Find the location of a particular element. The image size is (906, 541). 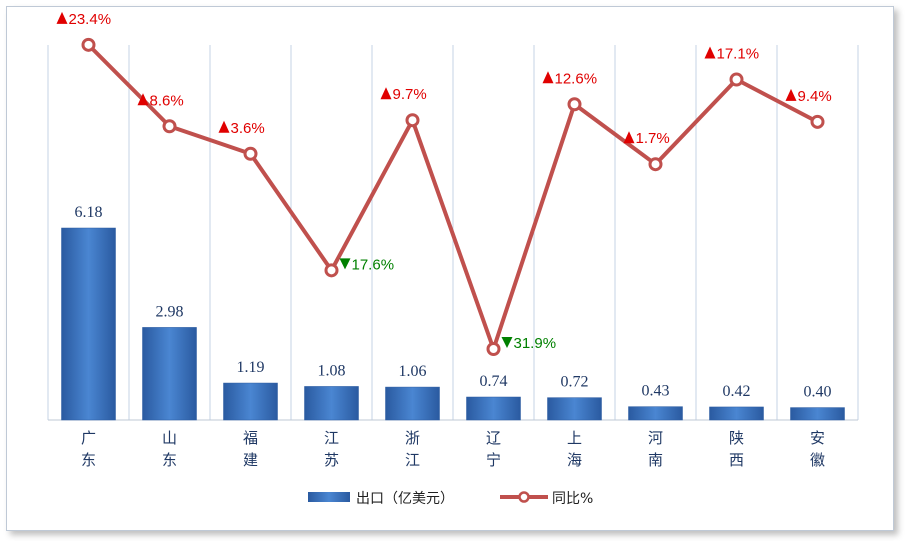

pct-label: 1.7% is located at coordinates (646, 138).